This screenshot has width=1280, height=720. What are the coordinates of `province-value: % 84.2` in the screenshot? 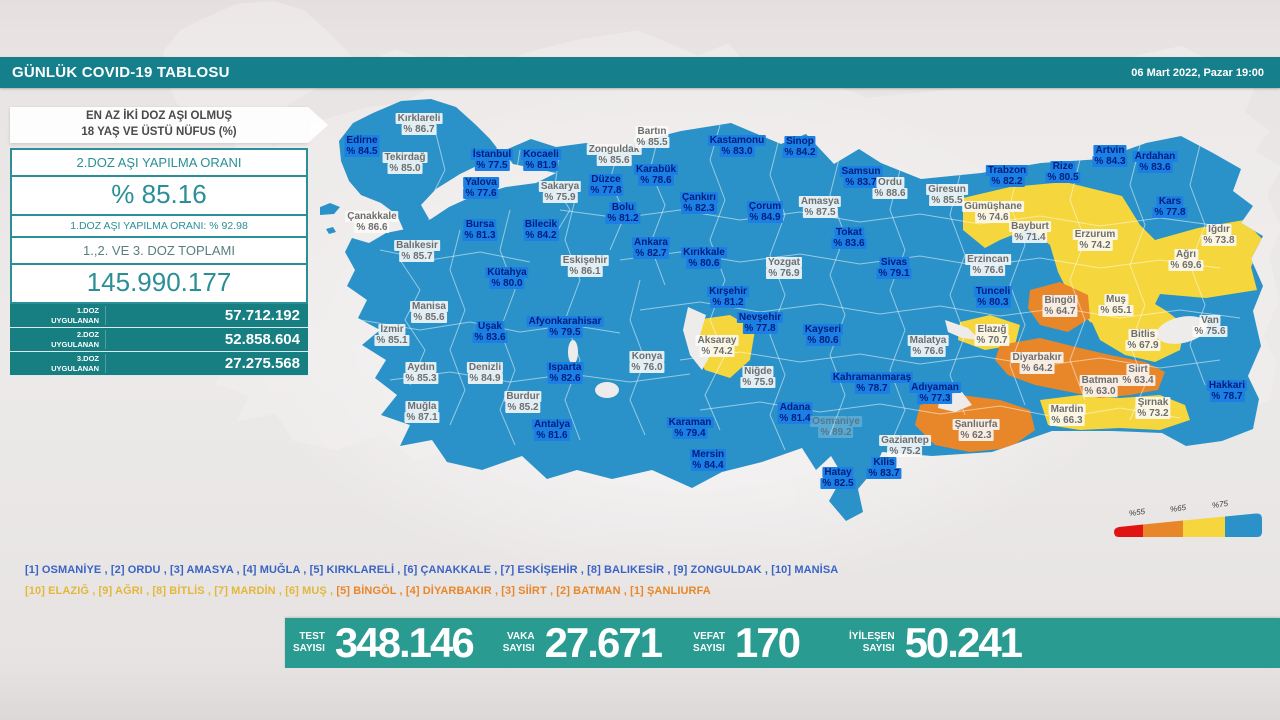 It's located at (541, 235).